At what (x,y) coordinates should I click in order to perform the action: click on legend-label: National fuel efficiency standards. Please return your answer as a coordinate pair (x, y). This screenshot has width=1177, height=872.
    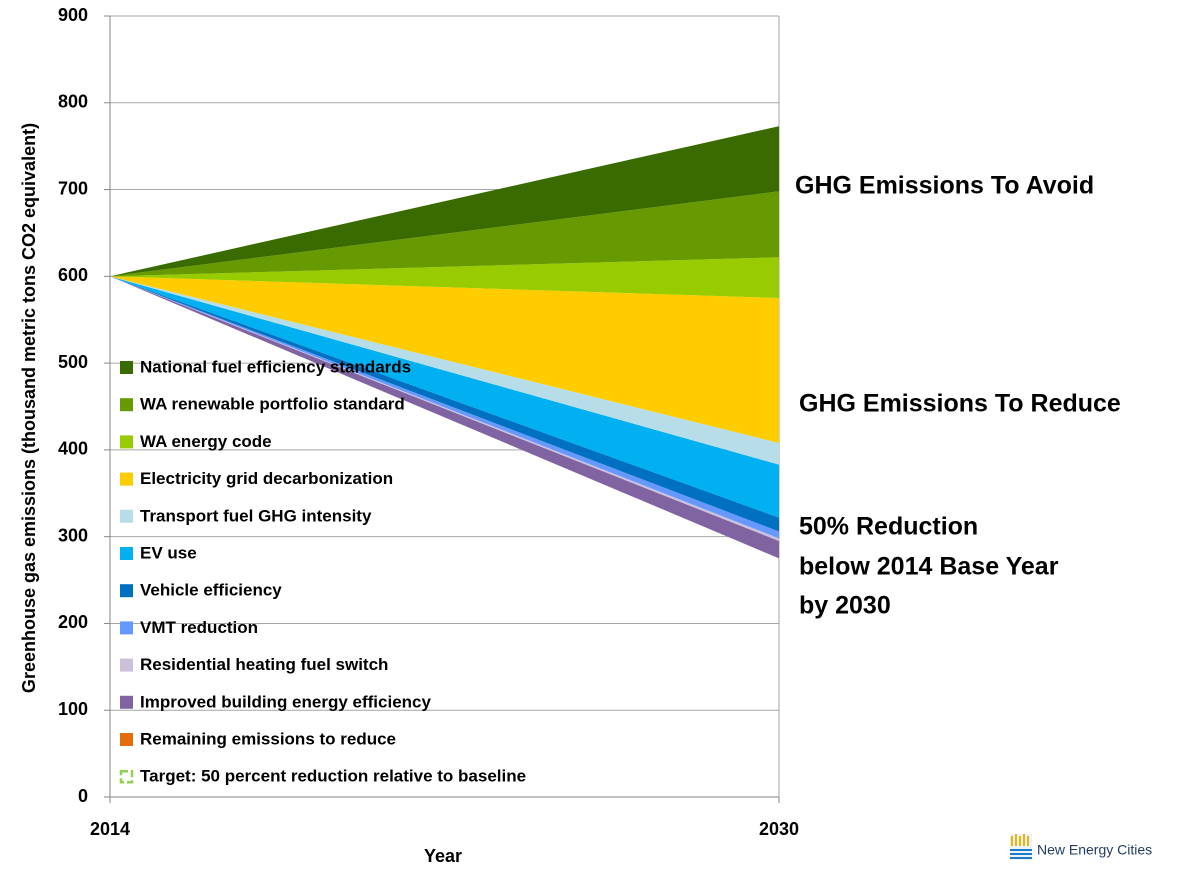
    Looking at the image, I should click on (275, 366).